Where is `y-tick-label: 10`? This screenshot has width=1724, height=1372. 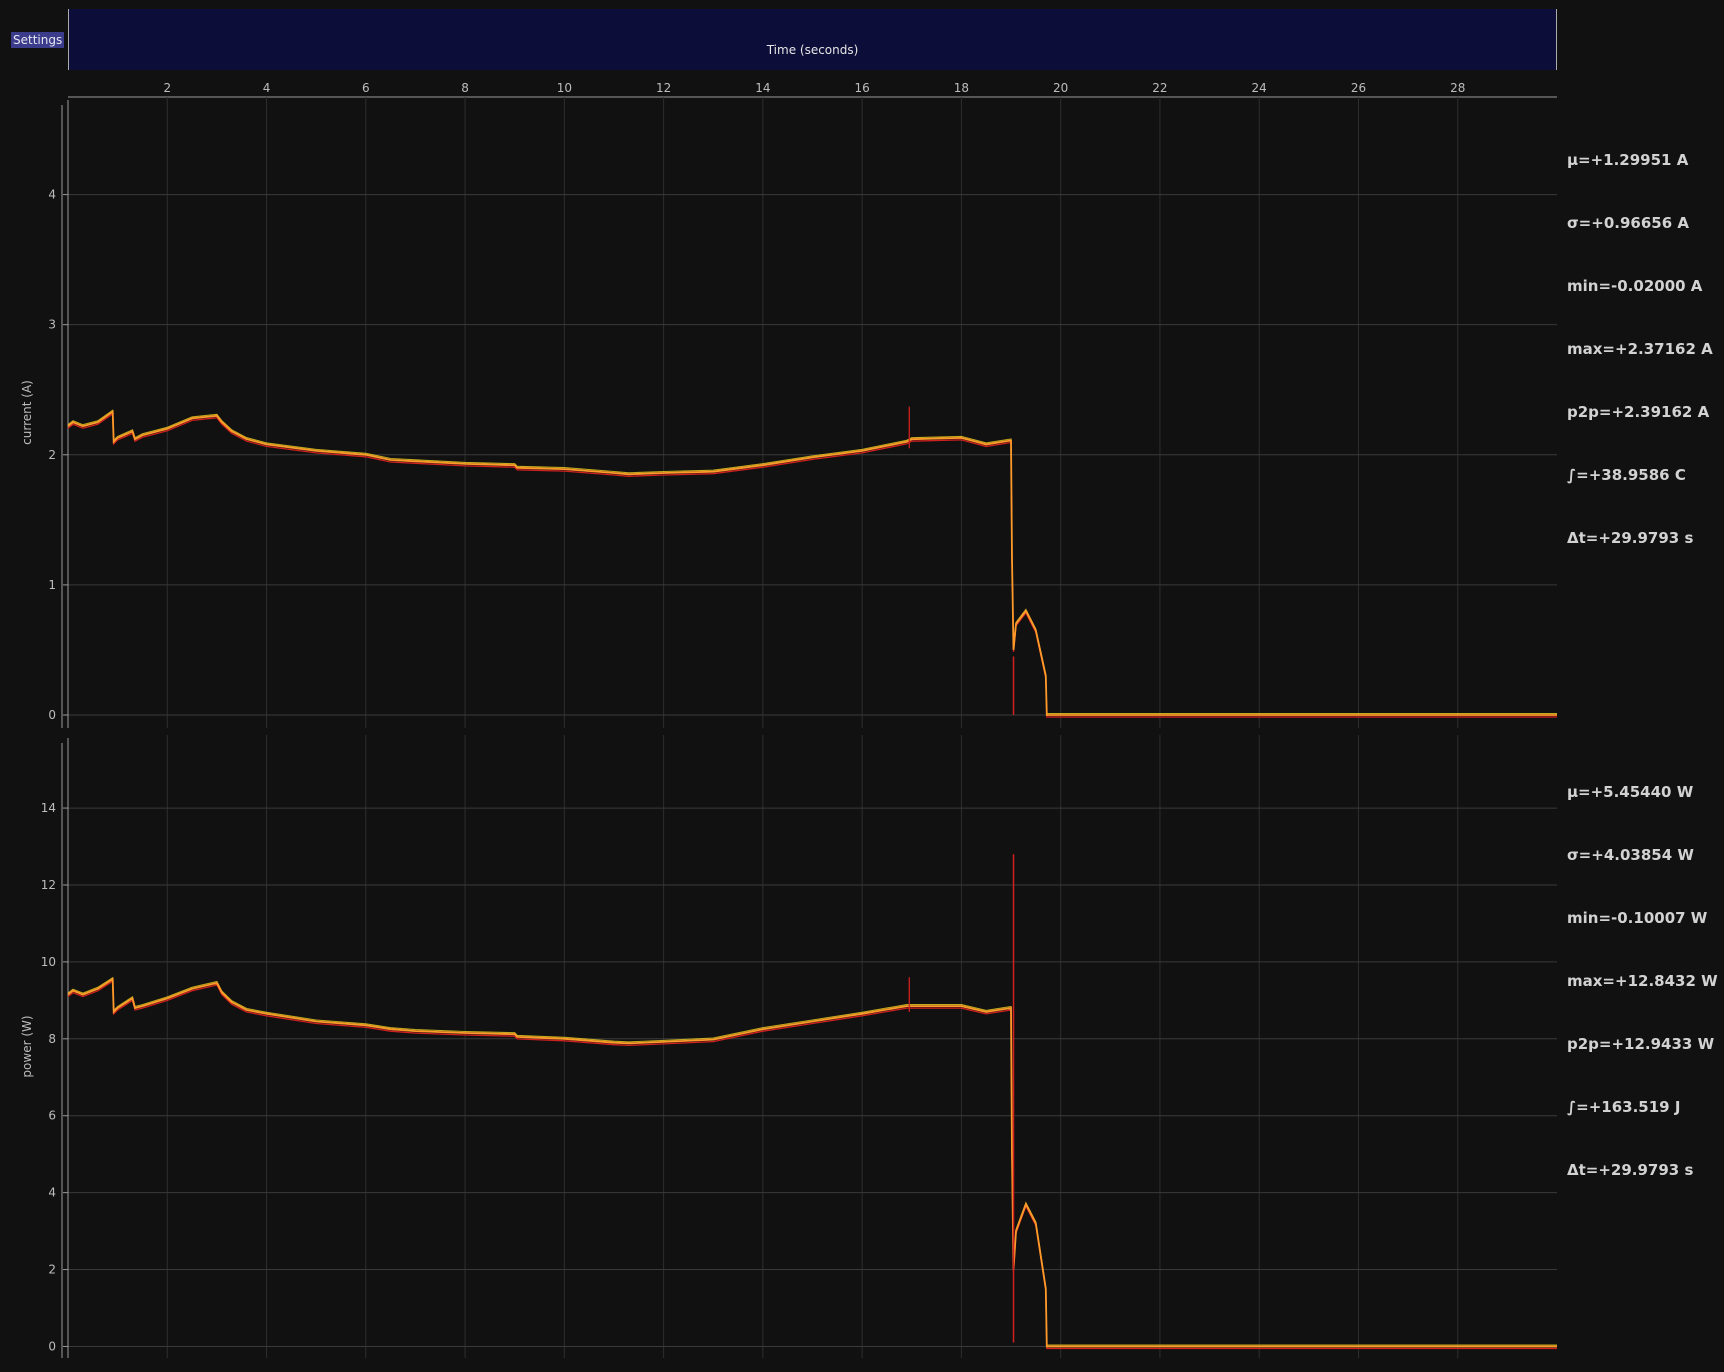 y-tick-label: 10 is located at coordinates (48, 962).